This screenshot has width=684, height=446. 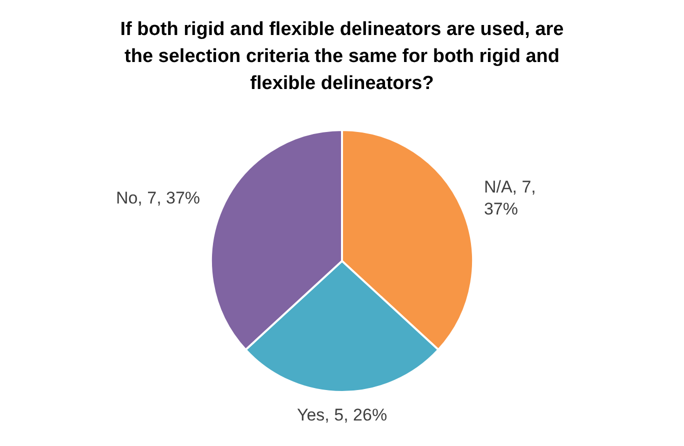 I want to click on slice-label: Yes, 5, 26%, so click(x=342, y=415).